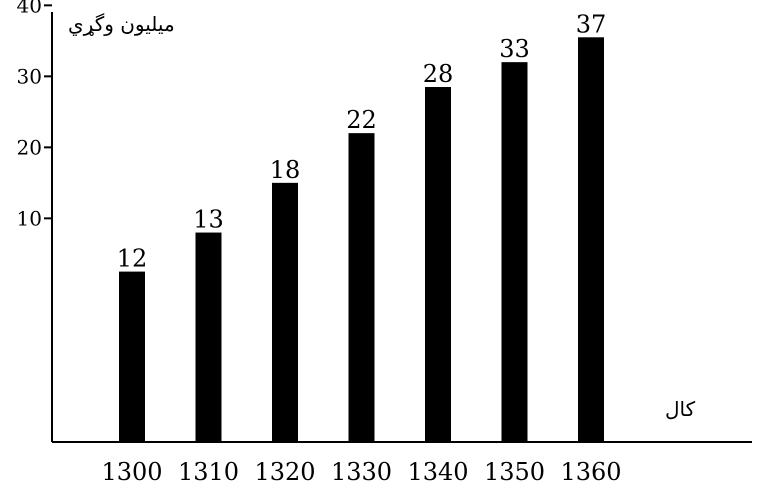 The image size is (766, 488). I want to click on bar-value-label: 13, so click(208, 220).